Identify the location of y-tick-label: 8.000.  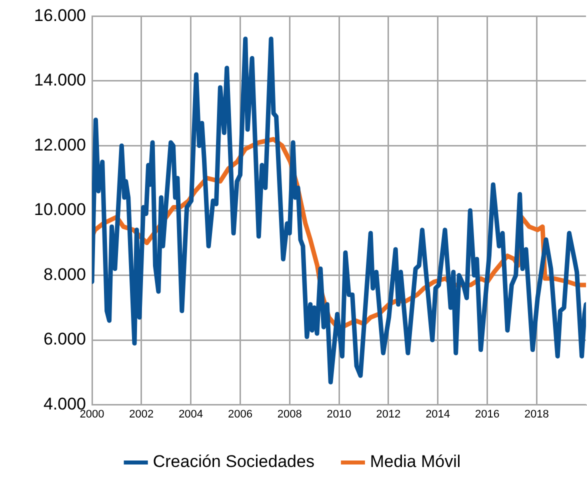
(64, 274).